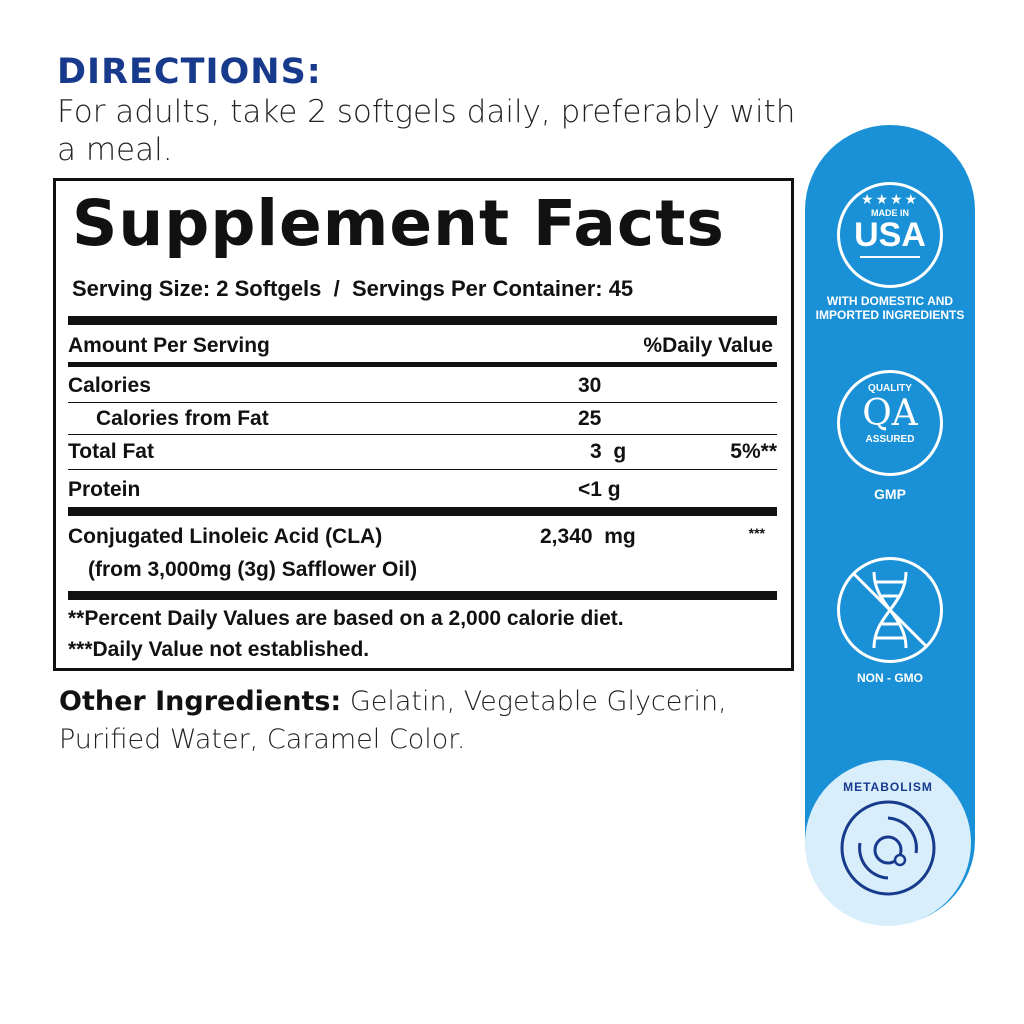 This screenshot has width=1024, height=1024. I want to click on nutrient-amount: <1 g, so click(599, 489).